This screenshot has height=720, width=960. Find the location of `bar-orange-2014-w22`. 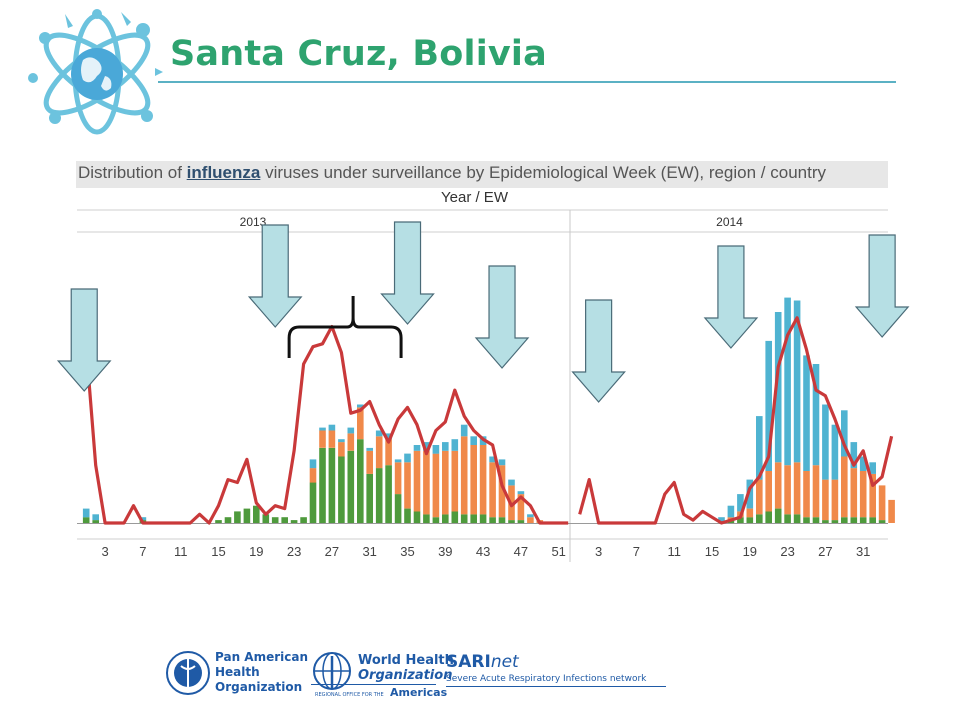

bar-orange-2014-w22 is located at coordinates (778, 485).